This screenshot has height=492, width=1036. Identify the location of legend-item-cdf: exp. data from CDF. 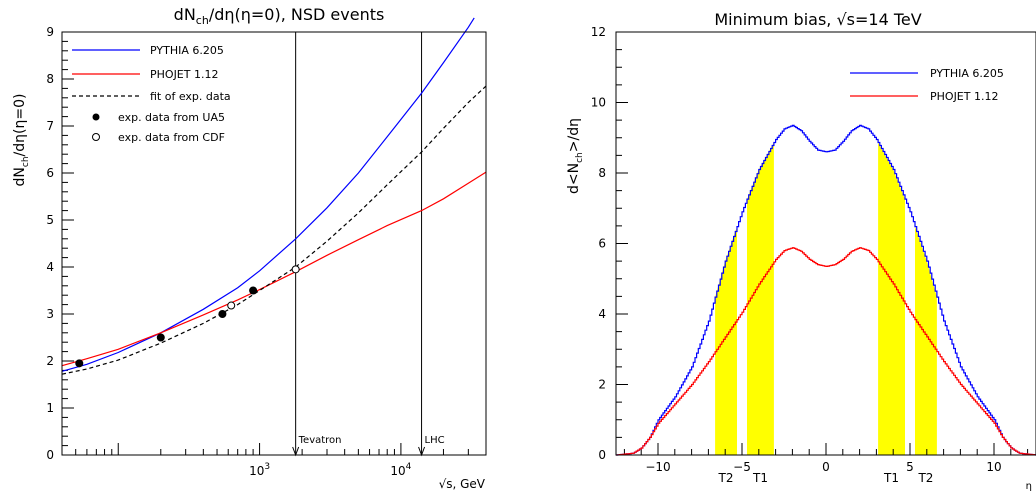
(158, 137).